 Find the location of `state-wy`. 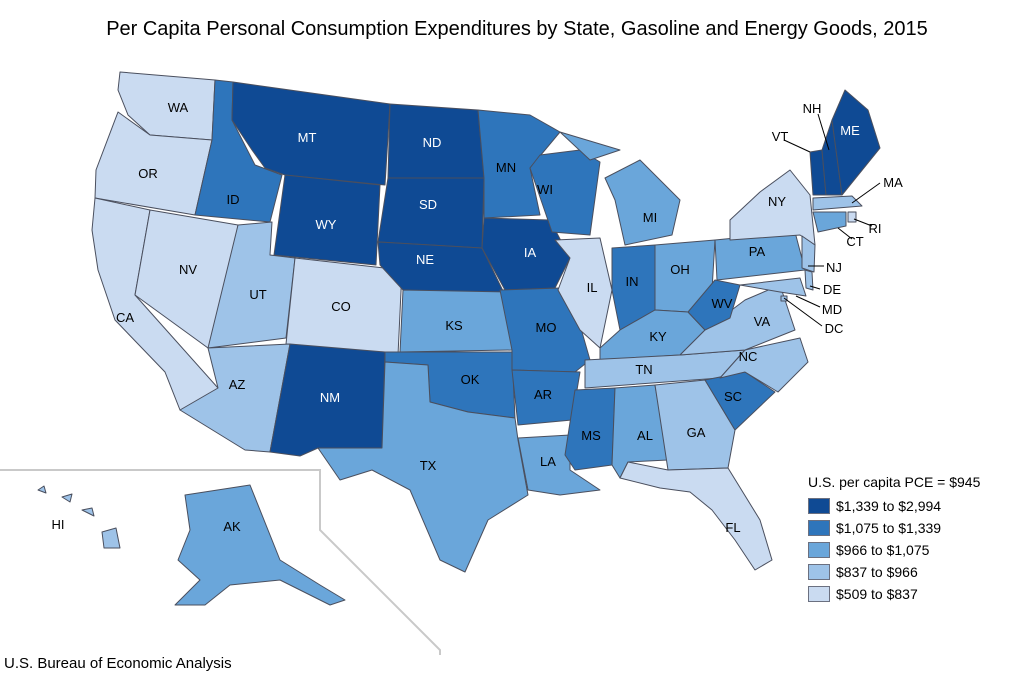

state-wy is located at coordinates (327, 220).